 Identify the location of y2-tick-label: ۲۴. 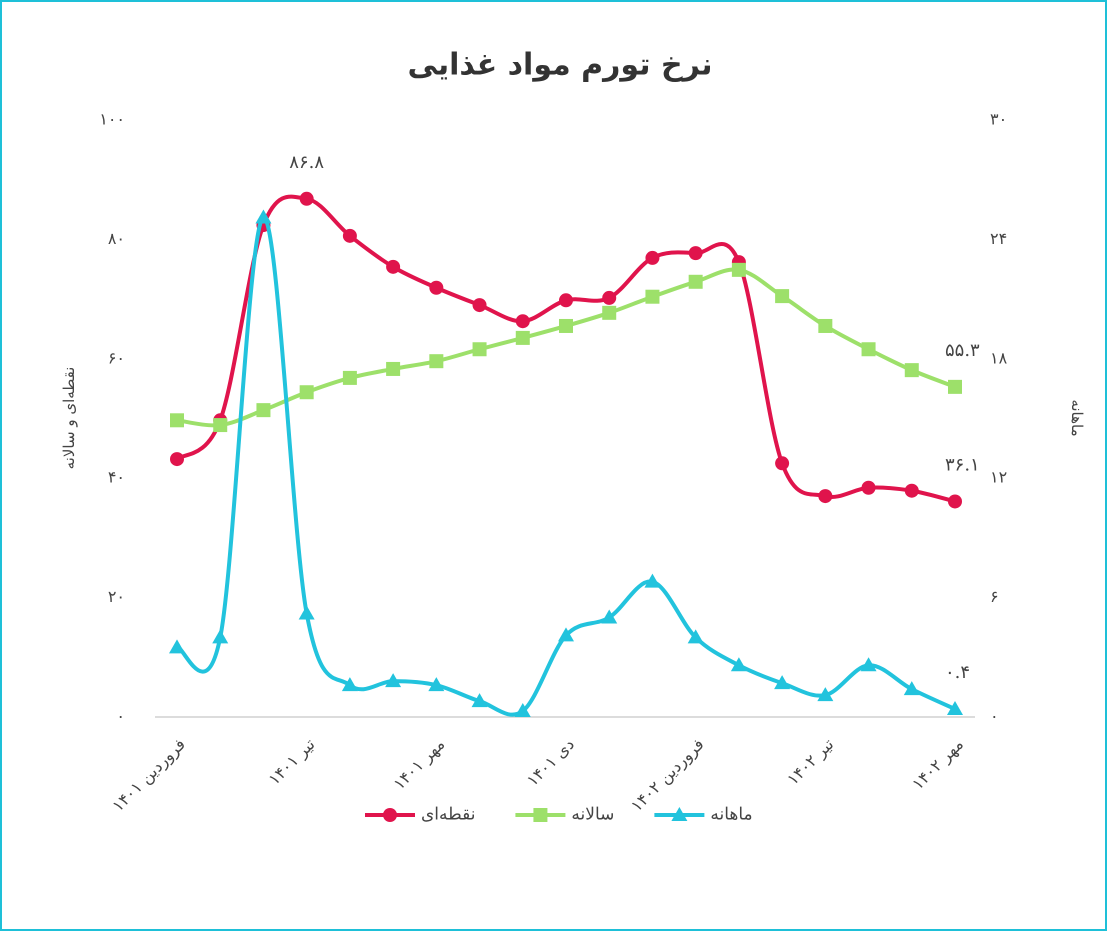
(998, 238).